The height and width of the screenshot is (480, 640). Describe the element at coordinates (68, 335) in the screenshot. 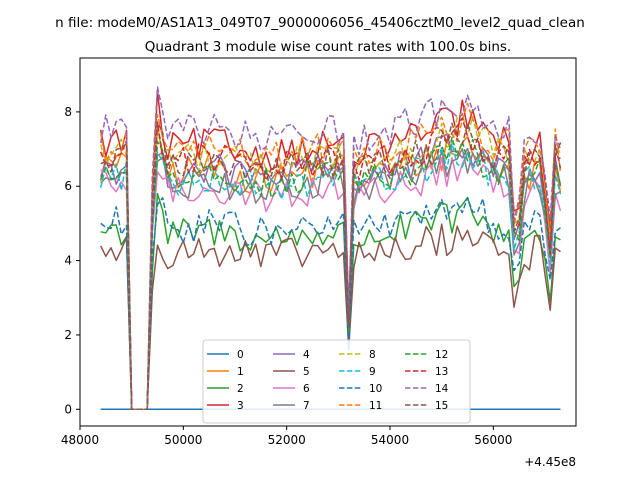

I see `y-tick-label: 2` at that location.